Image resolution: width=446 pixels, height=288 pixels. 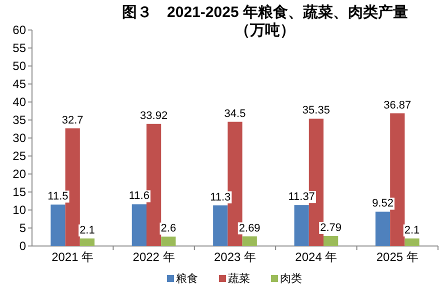 I want to click on y-tick-label: 60, so click(x=19, y=30).